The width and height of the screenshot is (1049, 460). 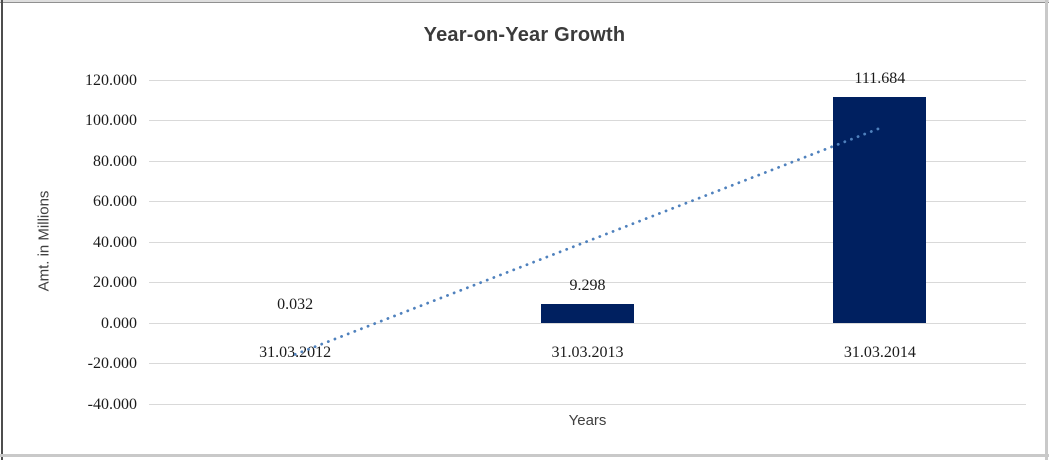 What do you see at coordinates (524, 455) in the screenshot?
I see `frame-border-bottom` at bounding box center [524, 455].